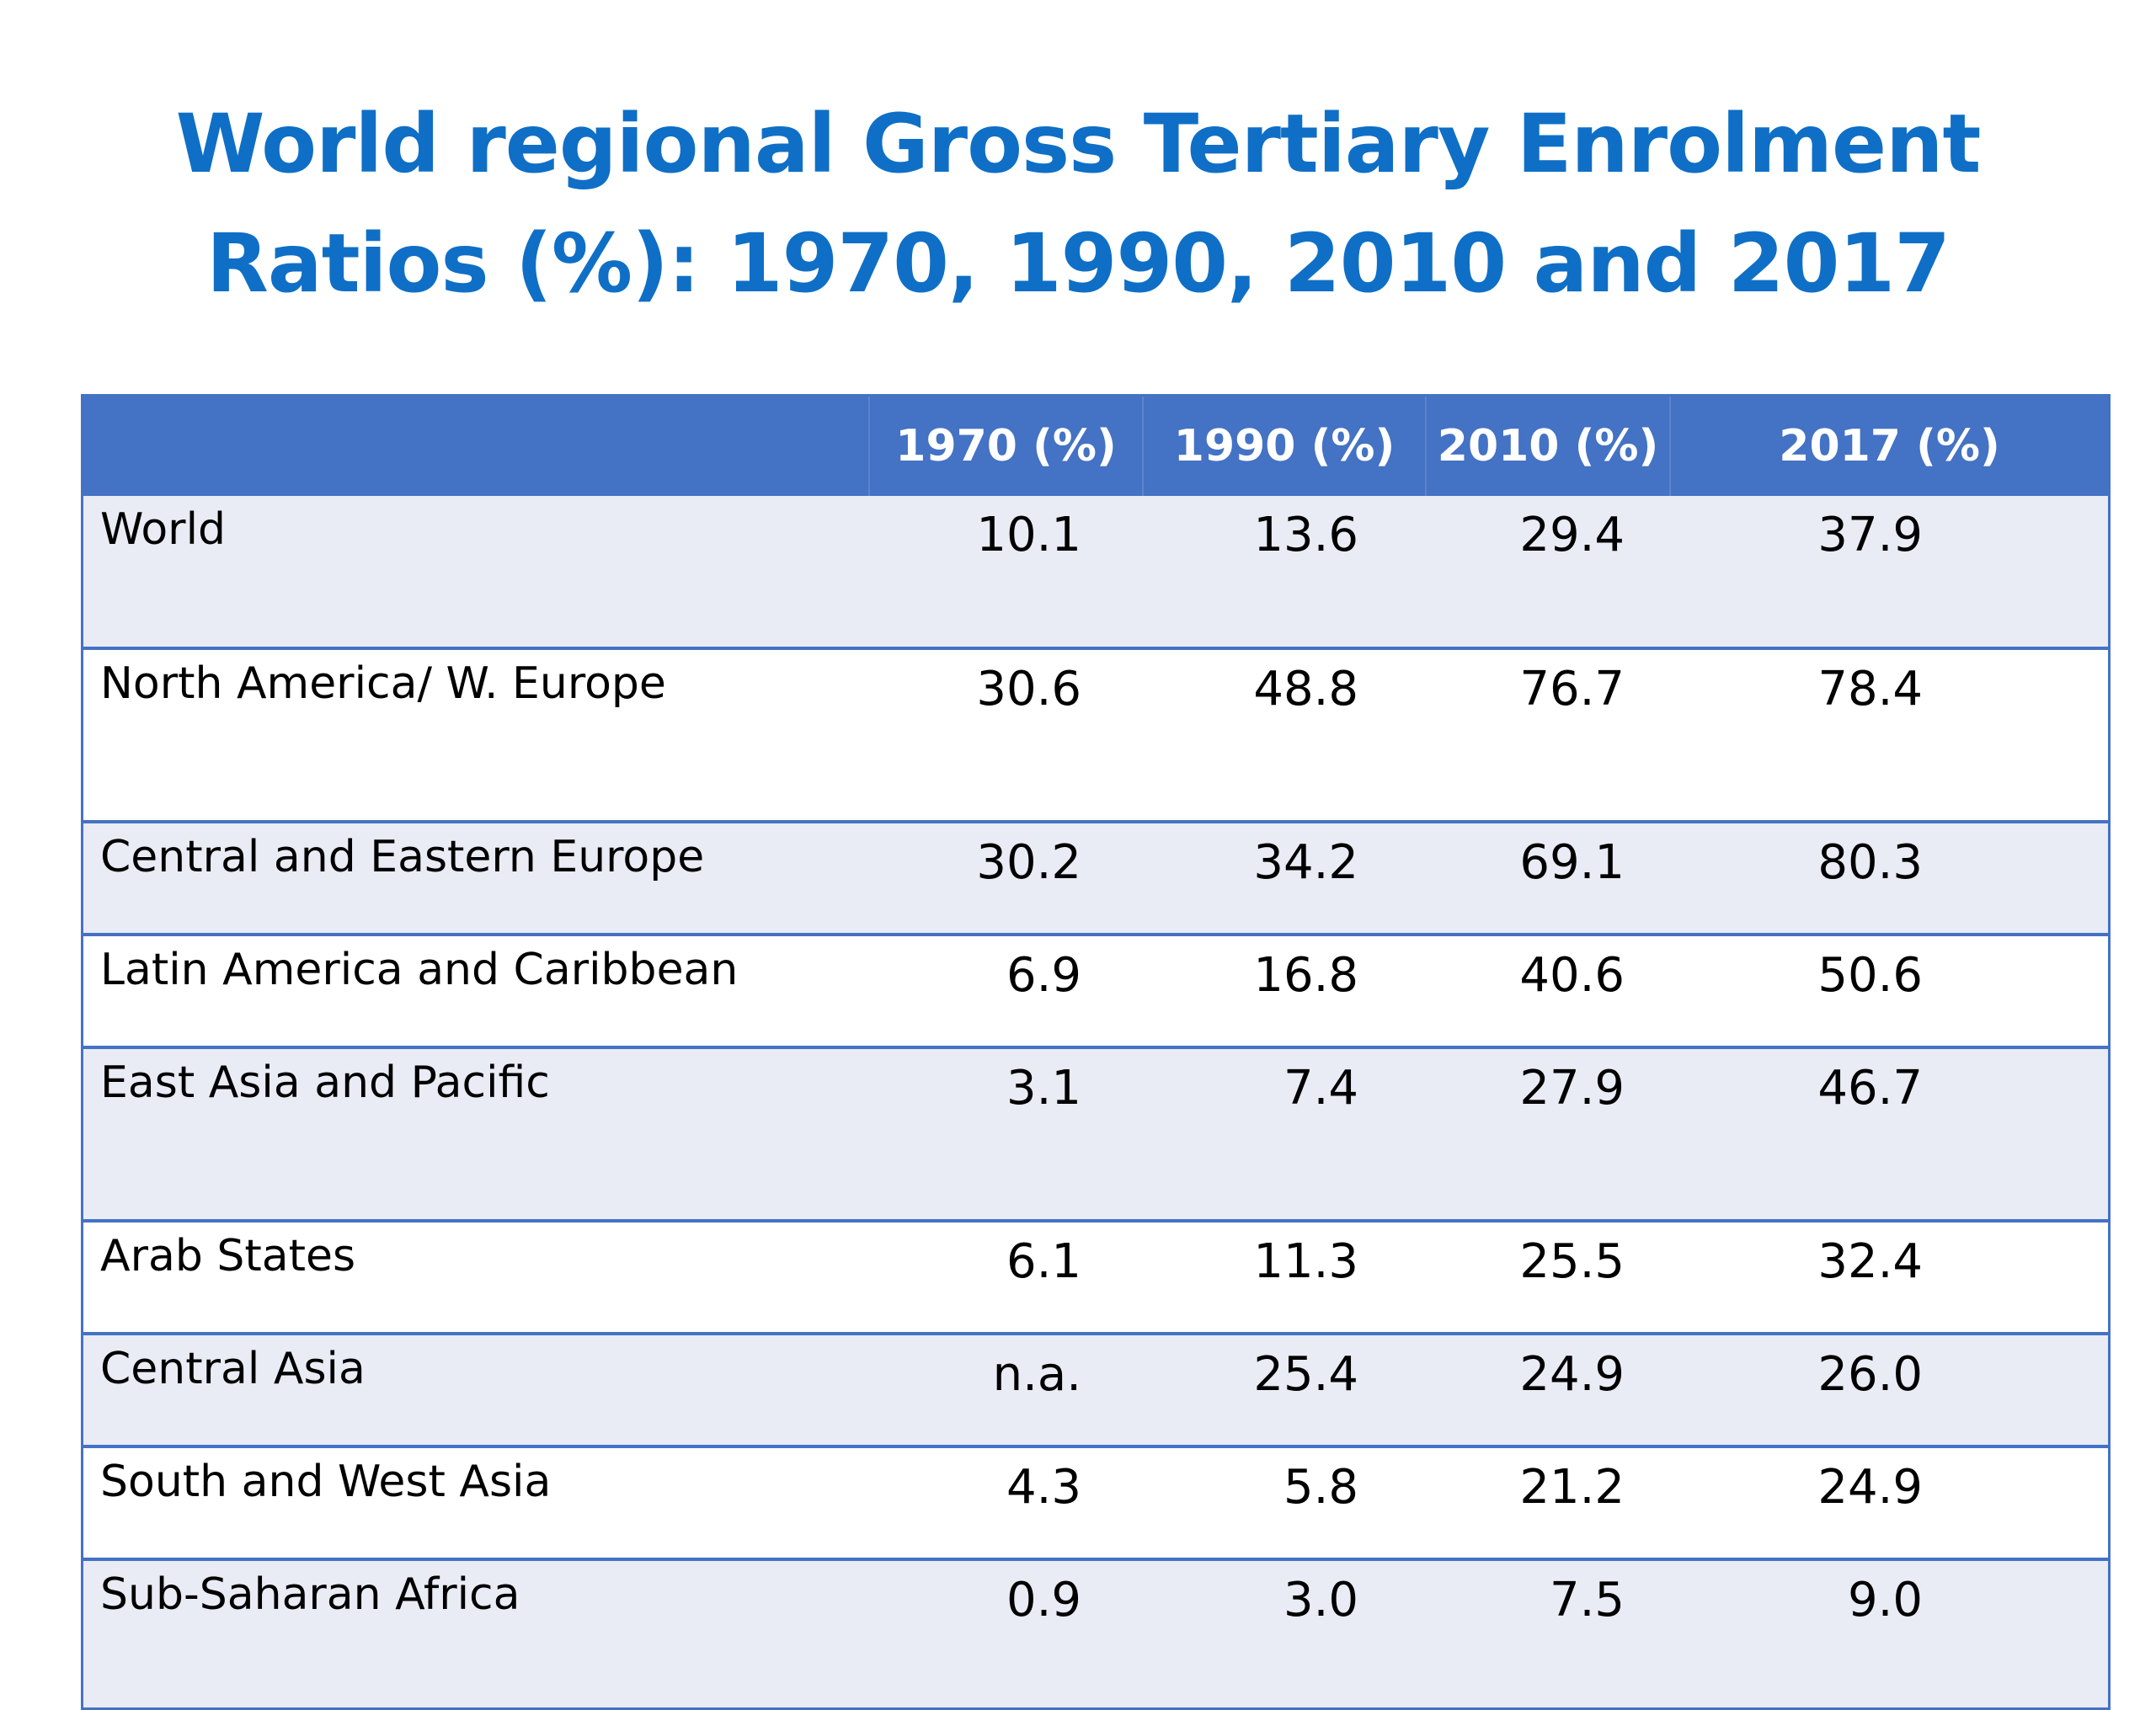 The height and width of the screenshot is (1710, 2156). Describe the element at coordinates (1548, 1502) in the screenshot. I see `value-2010: 21.2` at that location.